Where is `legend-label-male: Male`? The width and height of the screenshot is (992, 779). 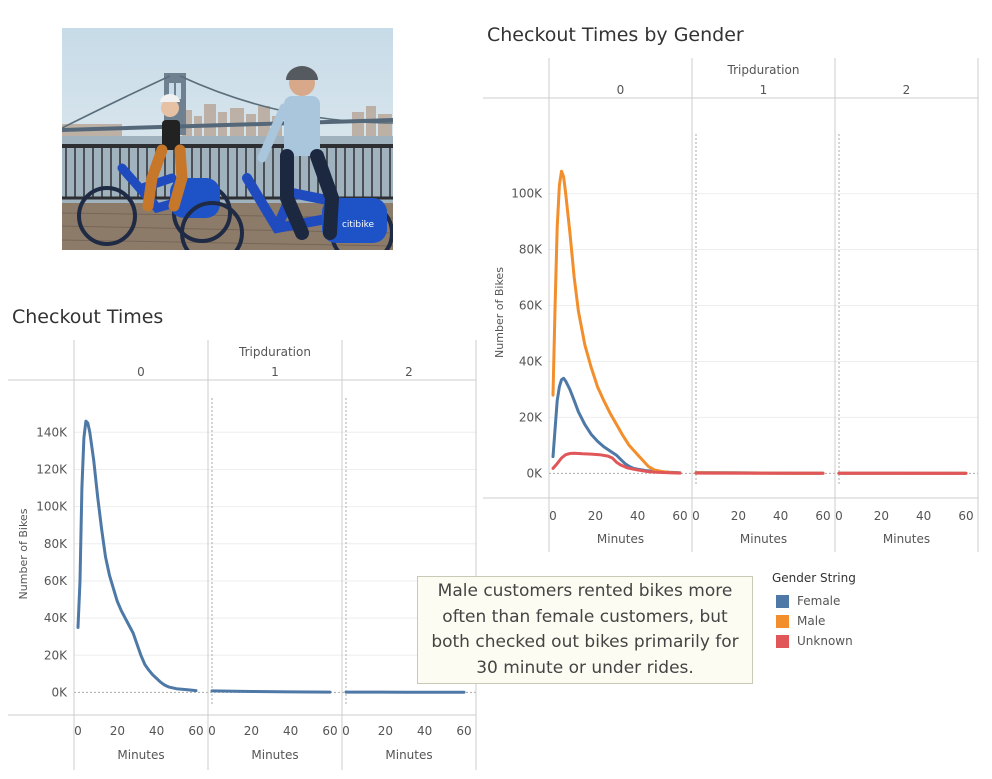
legend-label-male: Male is located at coordinates (811, 621).